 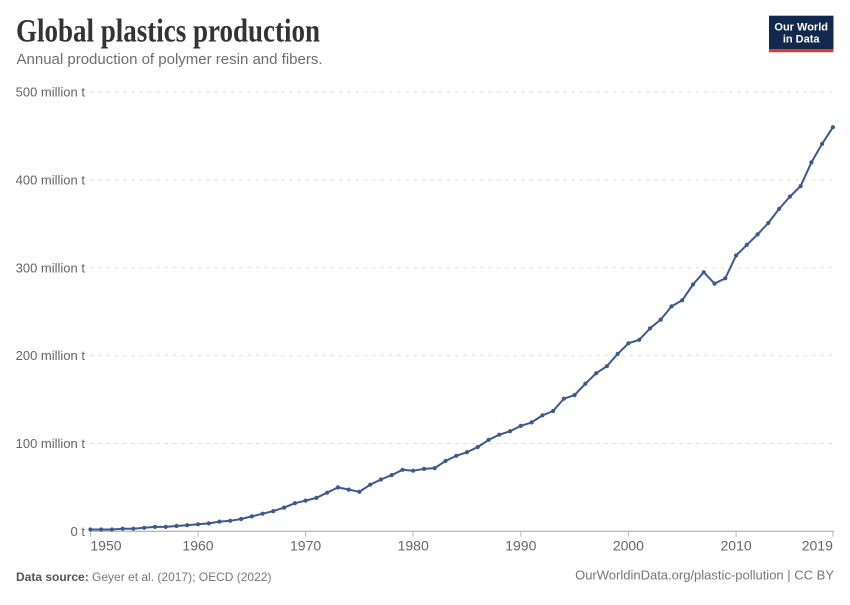 I want to click on svg-text: 300 million t, so click(x=51, y=267).